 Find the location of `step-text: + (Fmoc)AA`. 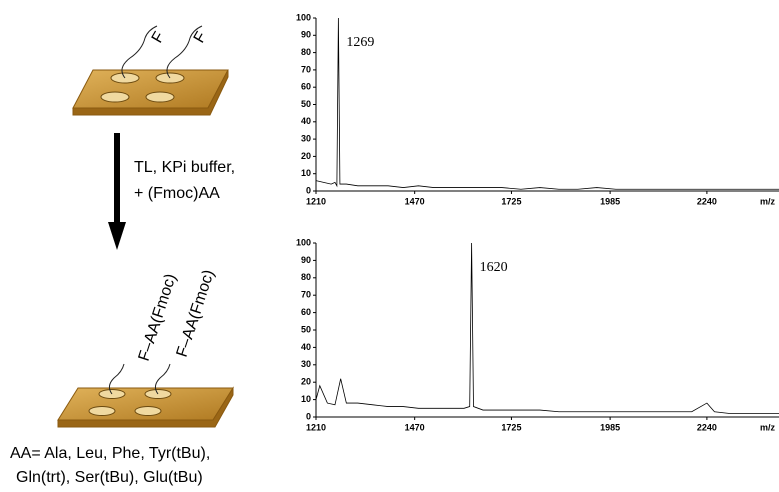

step-text: + (Fmoc)AA is located at coordinates (177, 193).